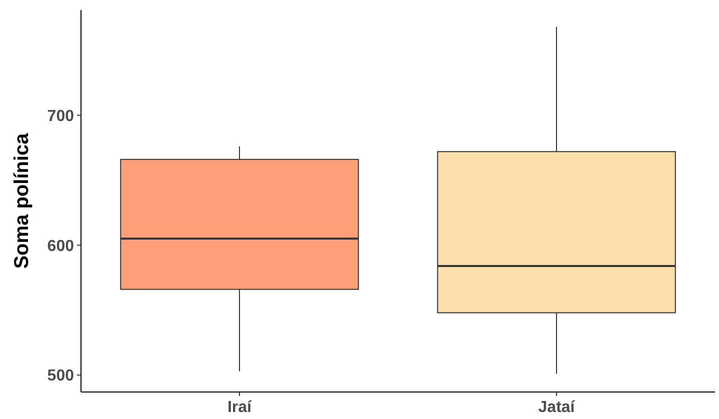 This screenshot has width=719, height=419. I want to click on x-tick-label: Iraí, so click(239, 407).